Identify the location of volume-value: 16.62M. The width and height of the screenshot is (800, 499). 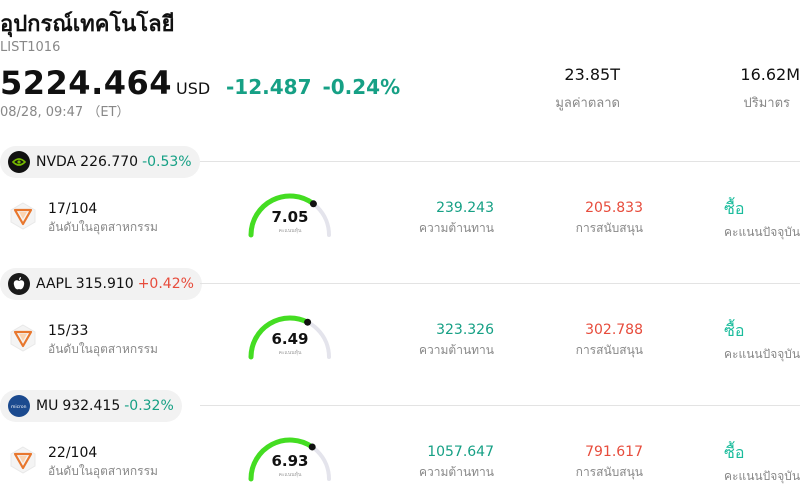
(770, 74).